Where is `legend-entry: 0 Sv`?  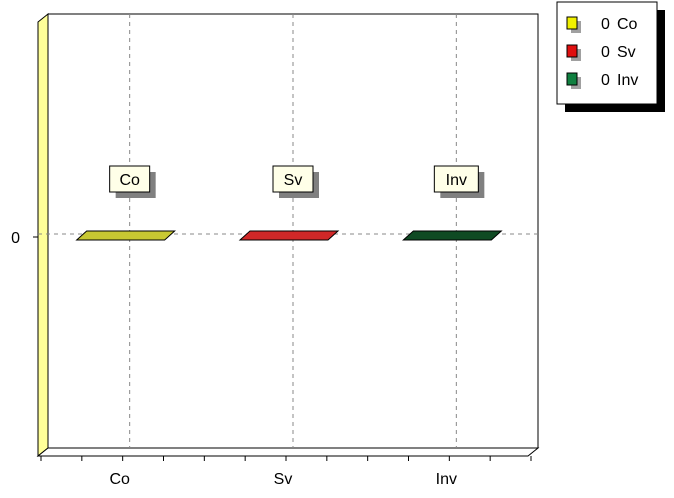
legend-entry: 0 Sv is located at coordinates (601, 52).